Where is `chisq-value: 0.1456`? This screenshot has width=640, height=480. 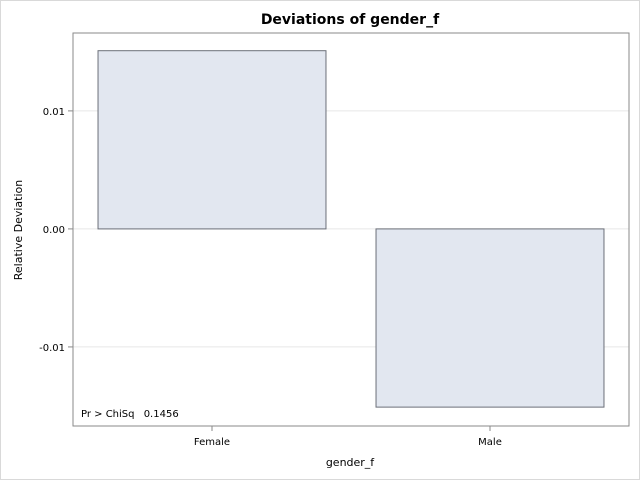
chisq-value: 0.1456 is located at coordinates (161, 414).